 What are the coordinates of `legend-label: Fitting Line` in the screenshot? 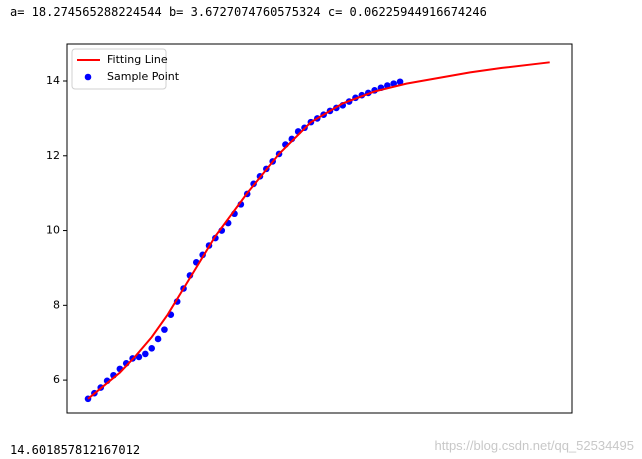 It's located at (137, 59).